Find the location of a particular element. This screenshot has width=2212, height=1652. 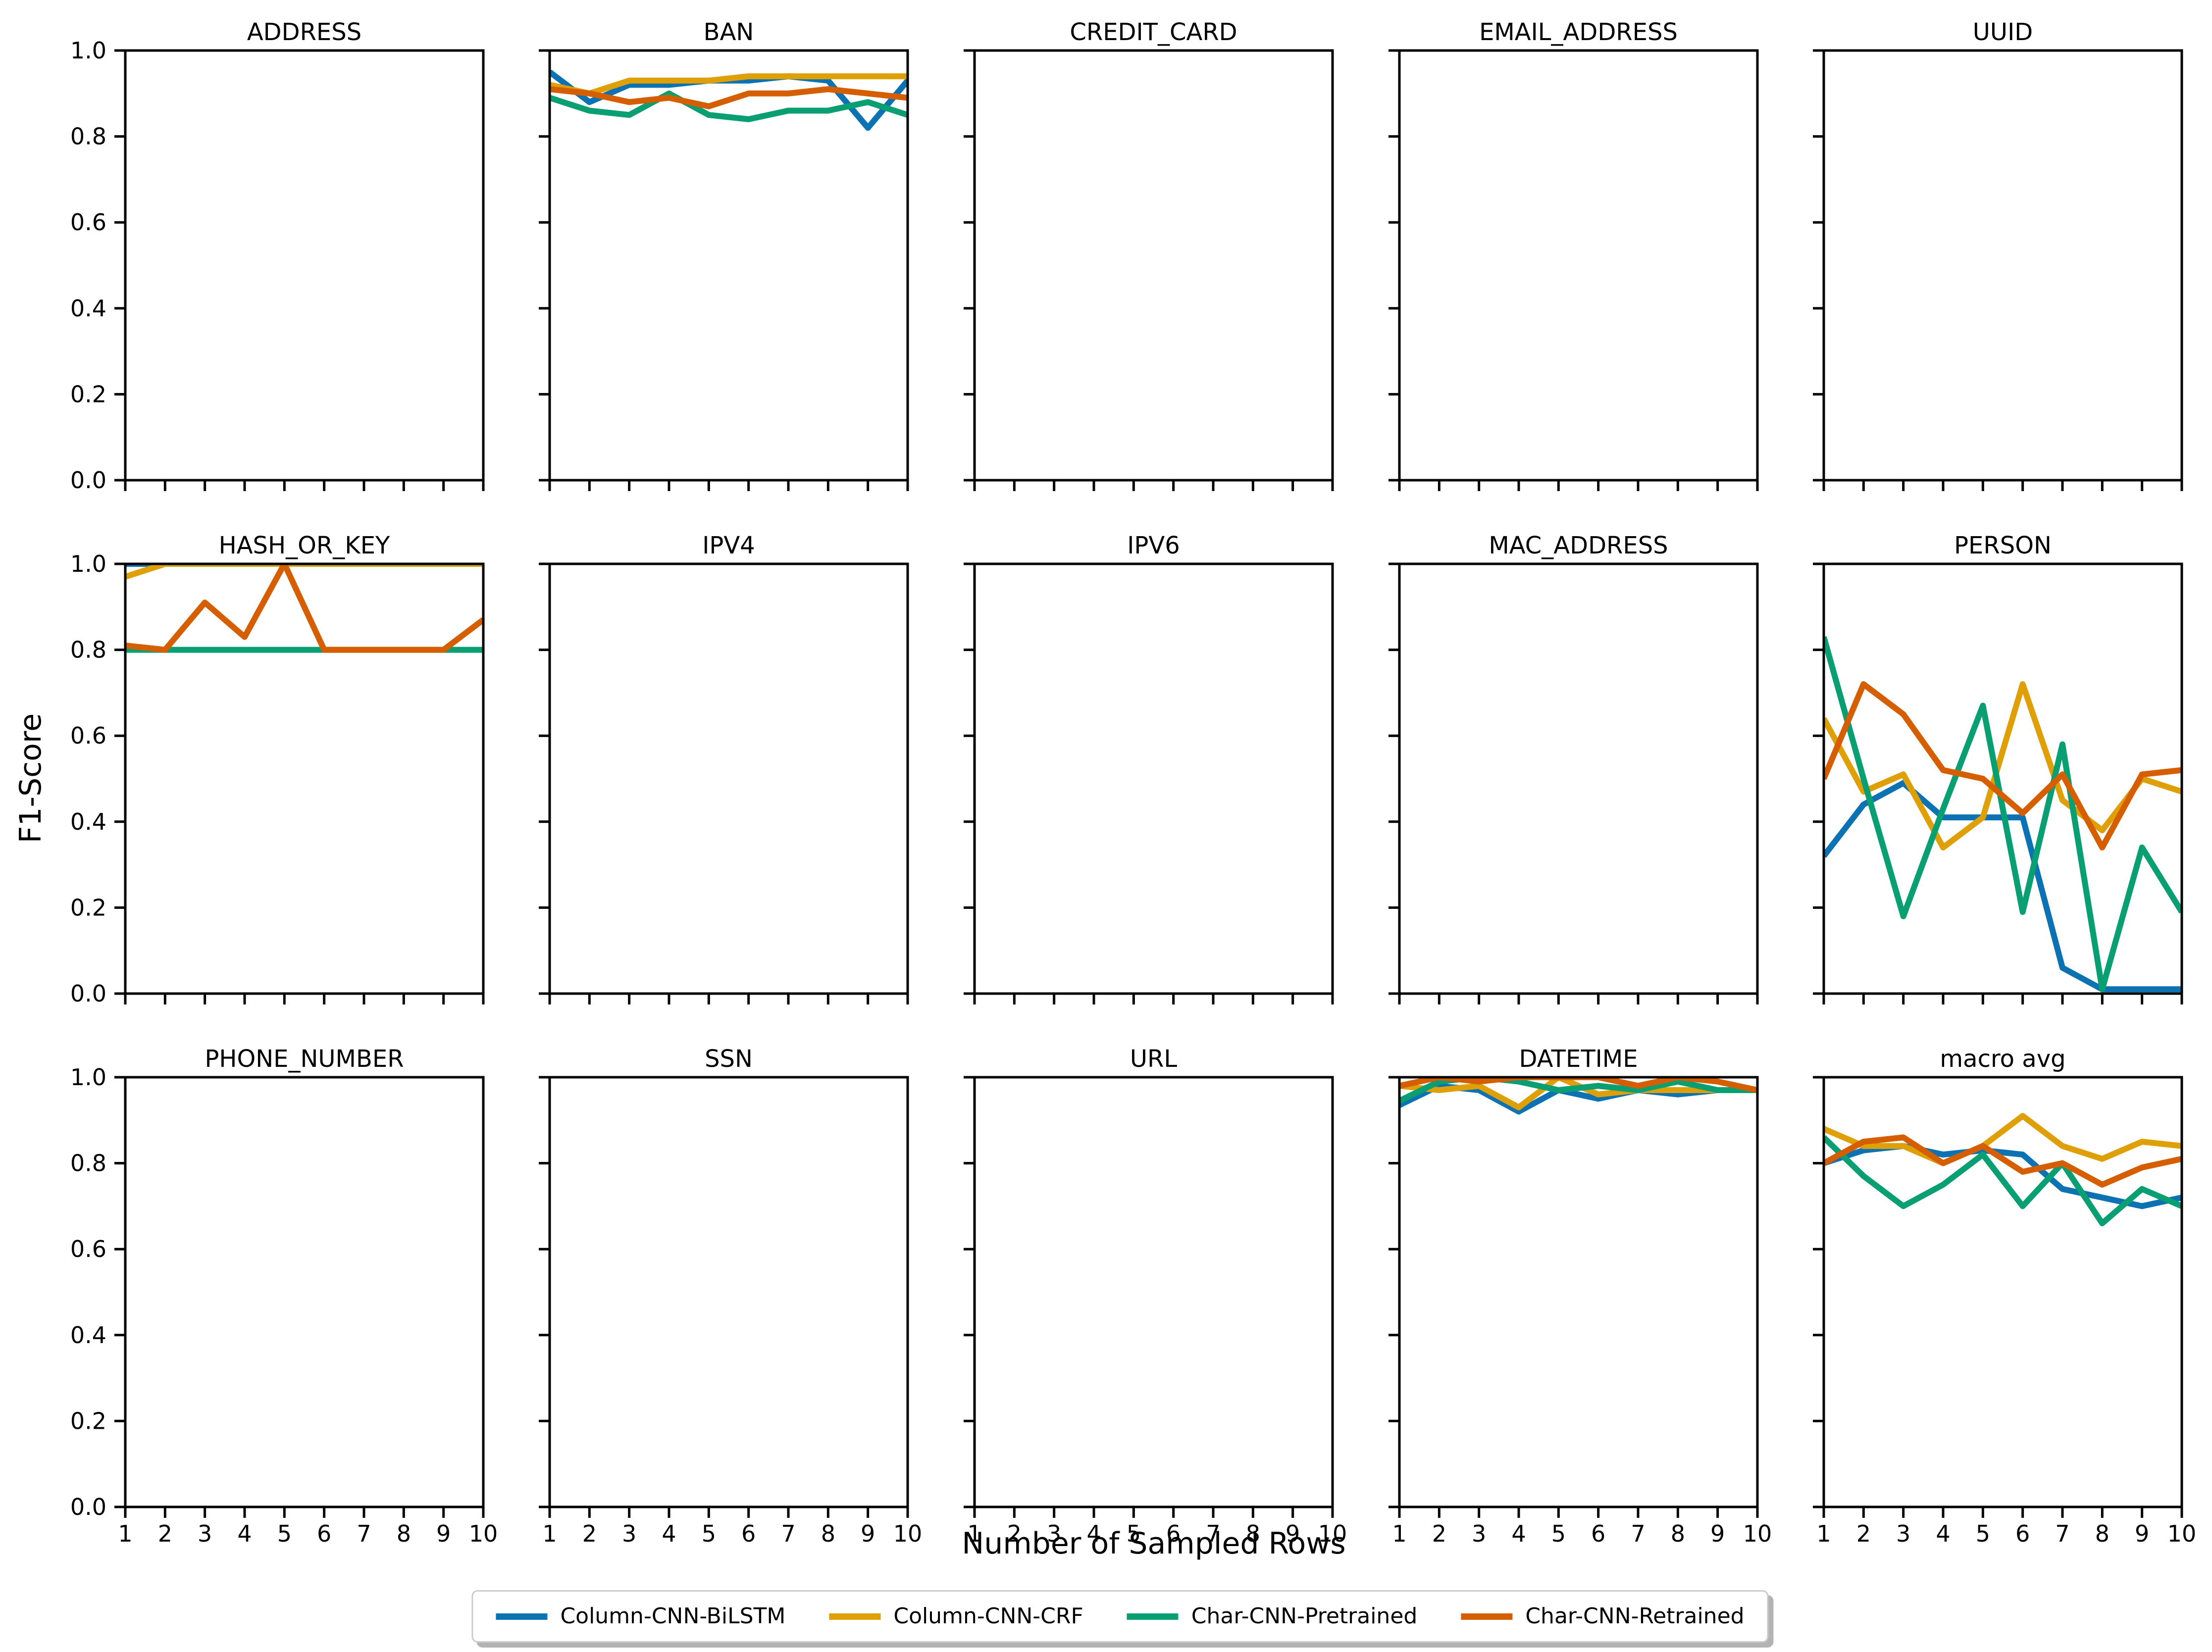

legend-swatch-icon is located at coordinates (1153, 1616).